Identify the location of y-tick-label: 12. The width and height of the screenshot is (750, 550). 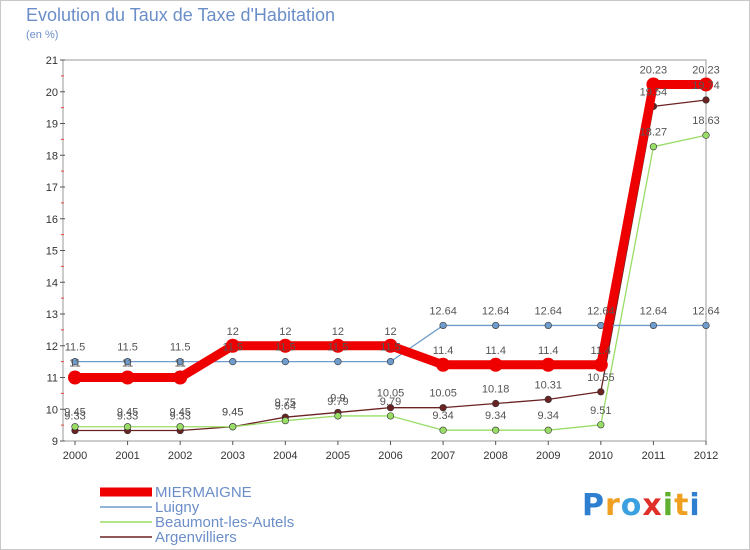
(52, 347).